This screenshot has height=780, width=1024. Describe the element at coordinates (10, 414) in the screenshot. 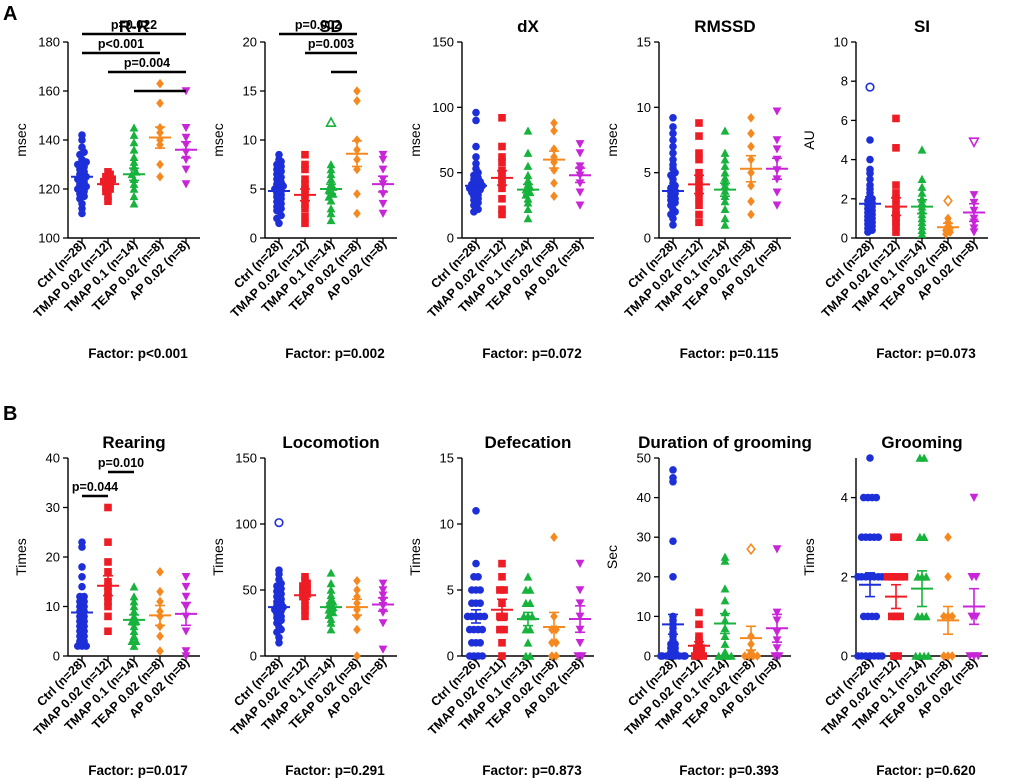

I see `panel-label-b: B` at that location.